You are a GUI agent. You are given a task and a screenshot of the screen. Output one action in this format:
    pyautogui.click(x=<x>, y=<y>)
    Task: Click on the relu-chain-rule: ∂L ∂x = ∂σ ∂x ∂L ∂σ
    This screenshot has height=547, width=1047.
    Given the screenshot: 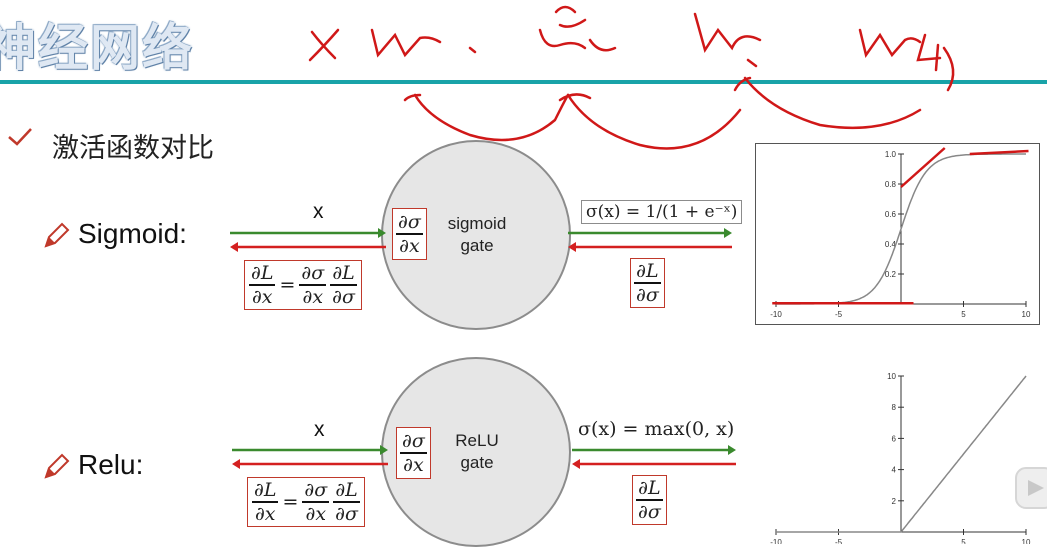 What is the action you would take?
    pyautogui.click(x=306, y=502)
    